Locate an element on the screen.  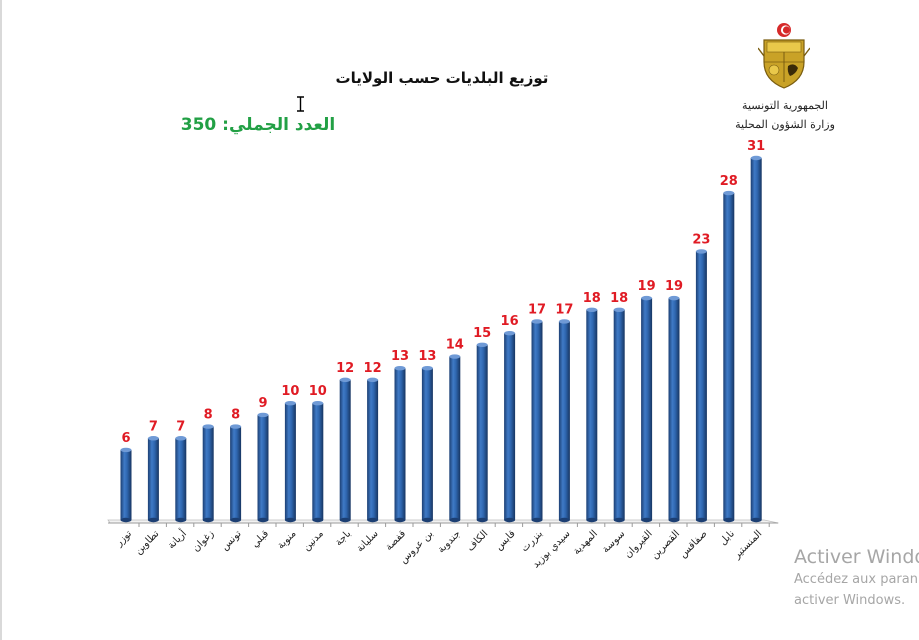
value-label: 15 is located at coordinates (482, 333).